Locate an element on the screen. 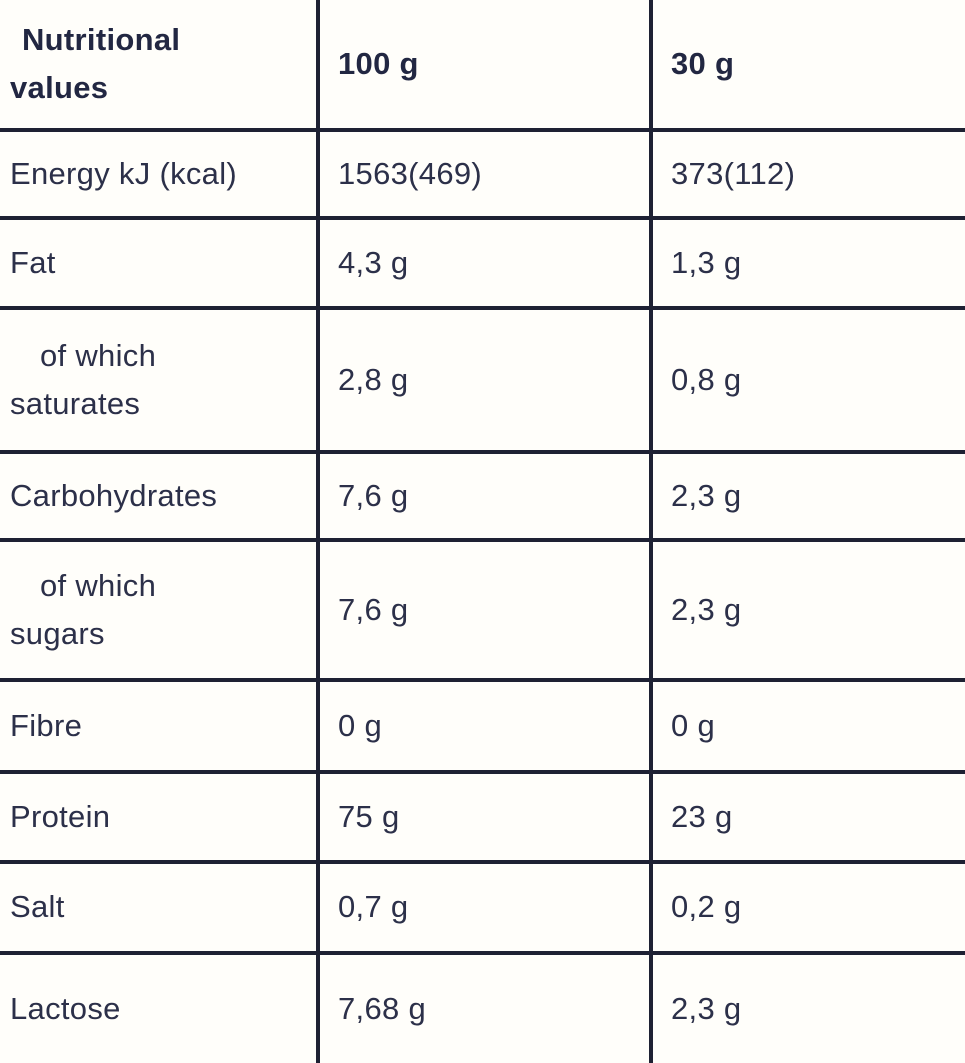 This screenshot has height=1063, width=965. row-label: Carbohydrates is located at coordinates (160, 495).